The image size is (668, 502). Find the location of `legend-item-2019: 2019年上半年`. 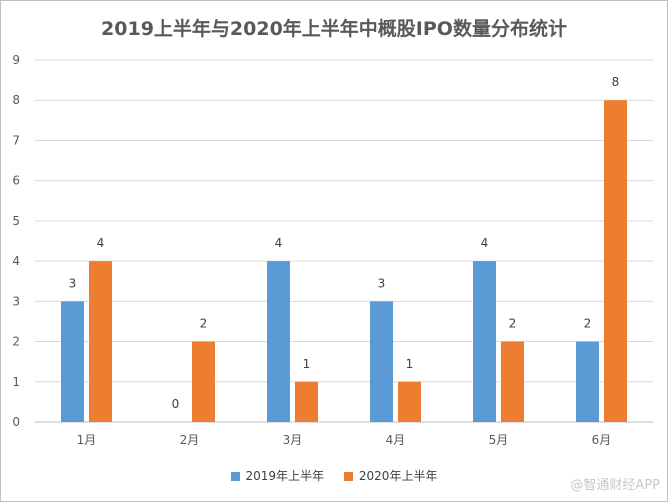

legend-item-2019: 2019年上半年 is located at coordinates (277, 475).